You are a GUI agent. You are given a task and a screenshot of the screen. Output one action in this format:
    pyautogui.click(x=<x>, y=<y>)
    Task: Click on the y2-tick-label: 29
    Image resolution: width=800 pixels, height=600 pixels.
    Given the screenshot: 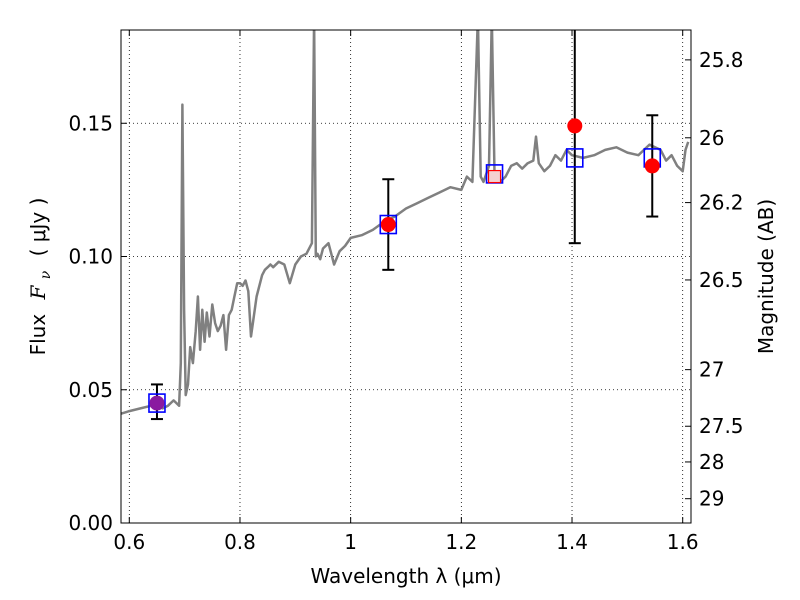 What is the action you would take?
    pyautogui.click(x=711, y=499)
    